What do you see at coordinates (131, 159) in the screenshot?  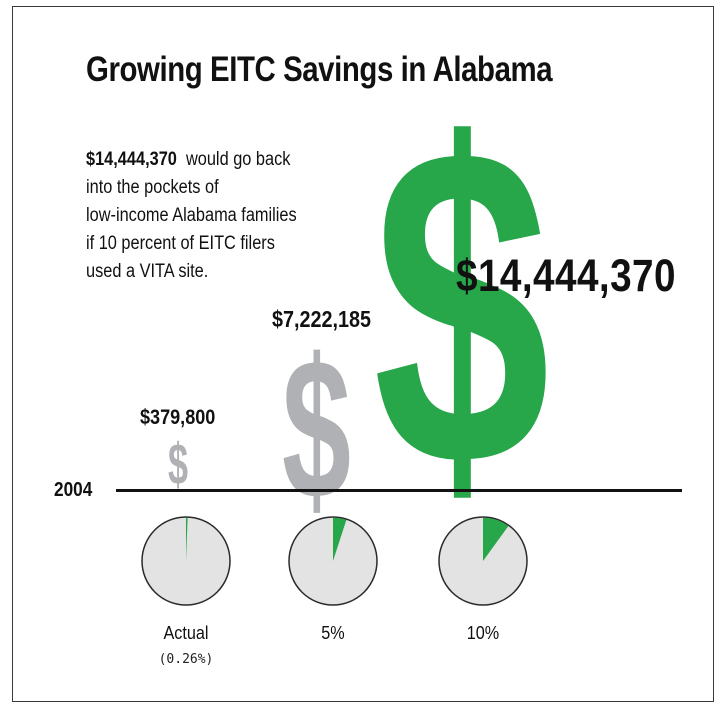 I see `description-amount: $14,444,370` at bounding box center [131, 159].